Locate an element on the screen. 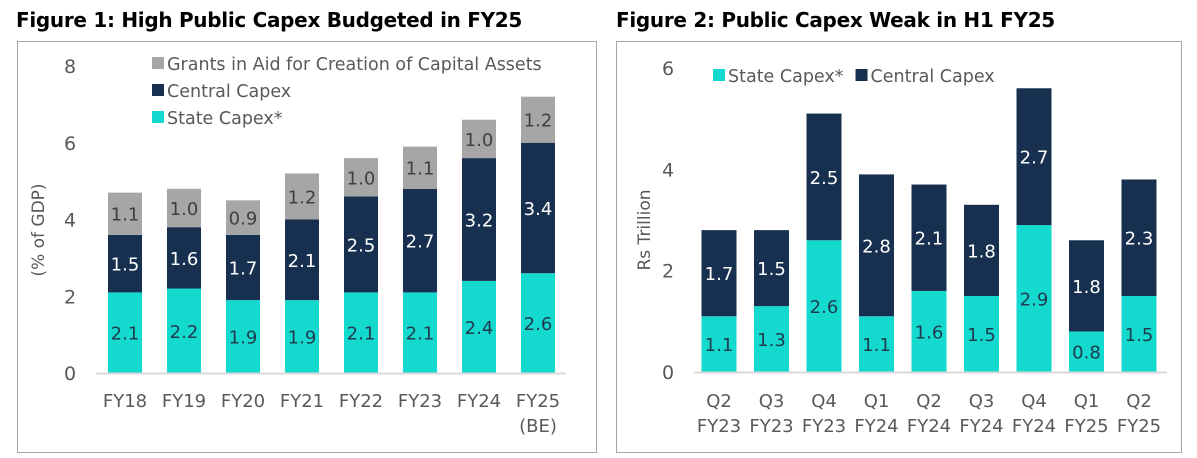 This screenshot has height=458, width=1197. data-label-state: 1.6 is located at coordinates (929, 332).